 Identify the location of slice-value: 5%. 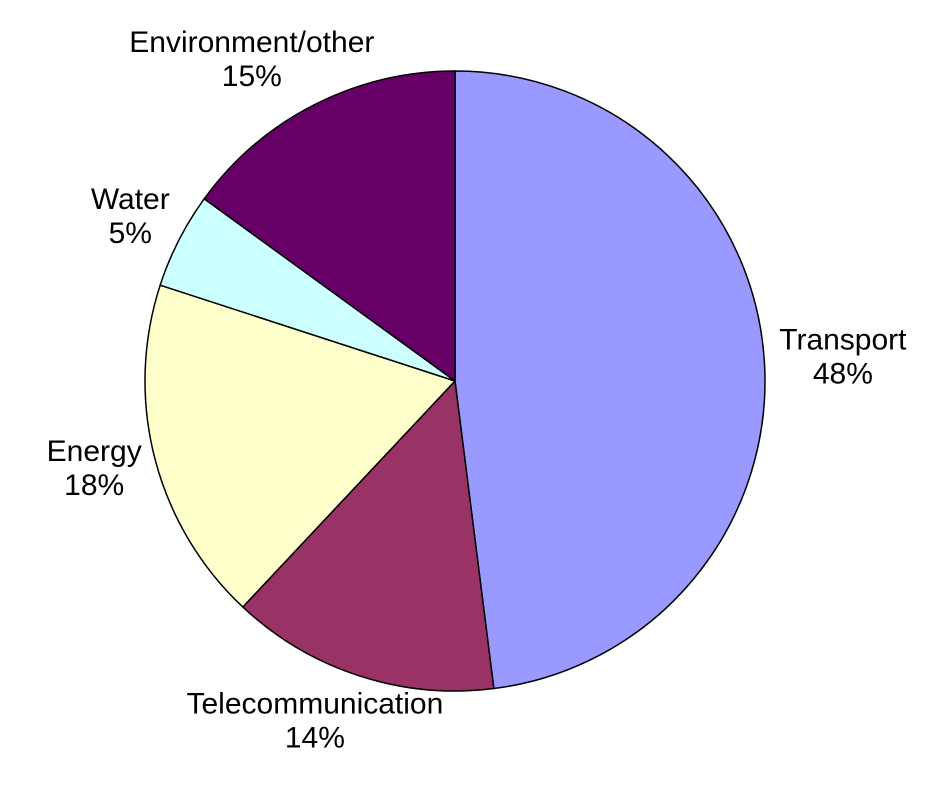
(130, 233).